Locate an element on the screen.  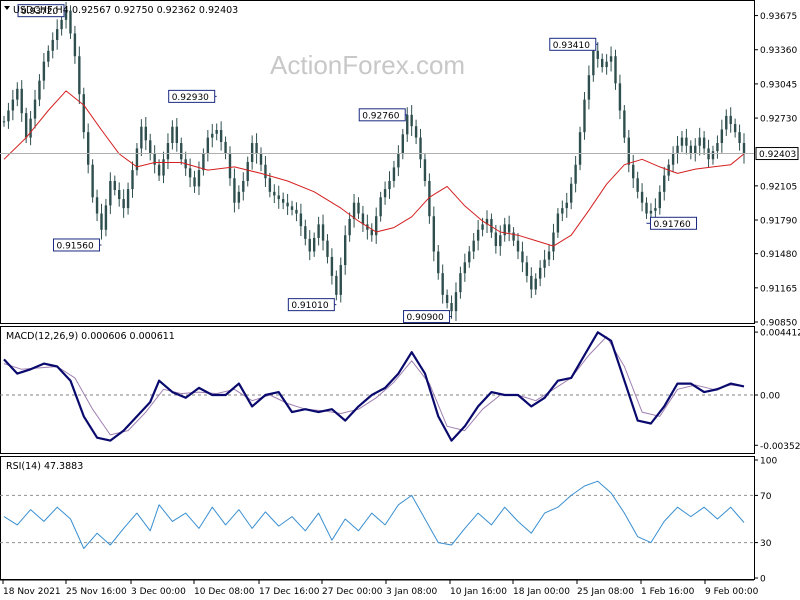
annotation-label: 0.93410 is located at coordinates (571, 46).